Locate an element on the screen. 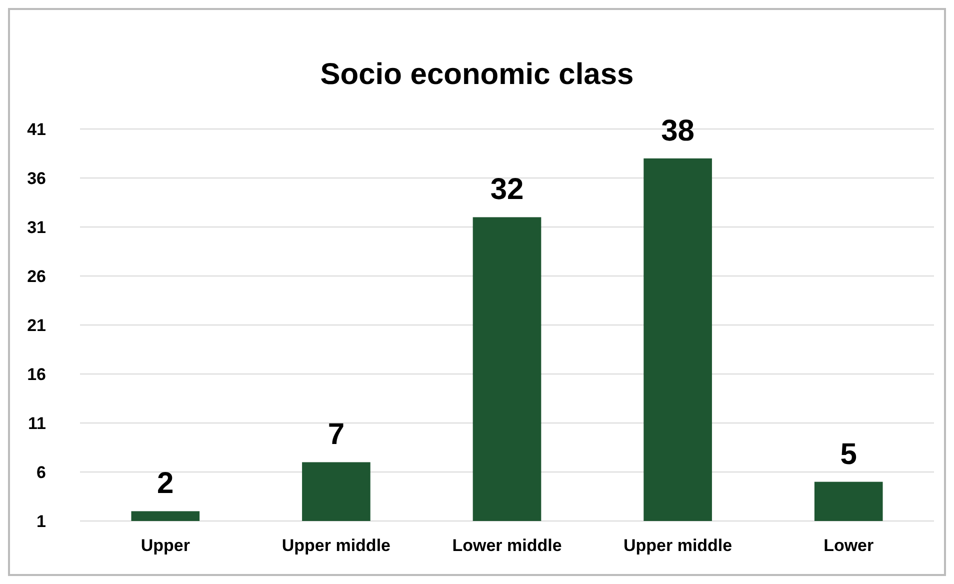 The width and height of the screenshot is (954, 584). y-tick-label: 21 is located at coordinates (36, 325).